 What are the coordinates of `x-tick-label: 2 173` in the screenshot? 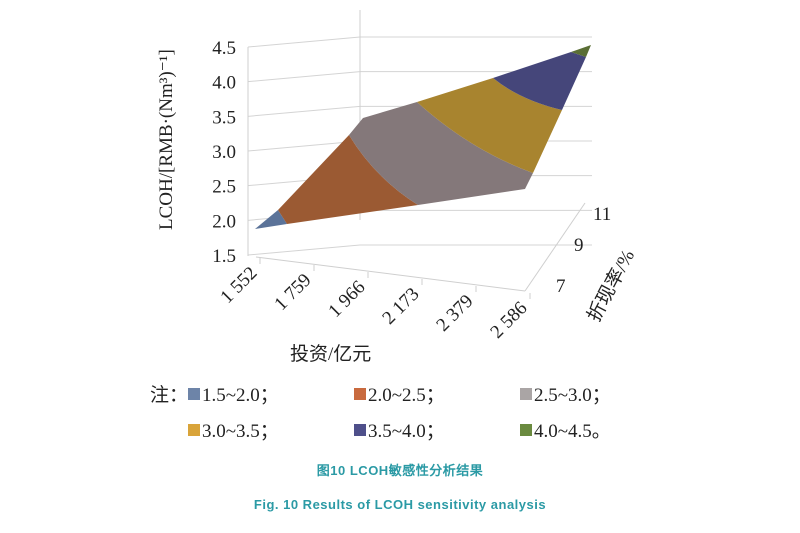 It's located at (400, 306).